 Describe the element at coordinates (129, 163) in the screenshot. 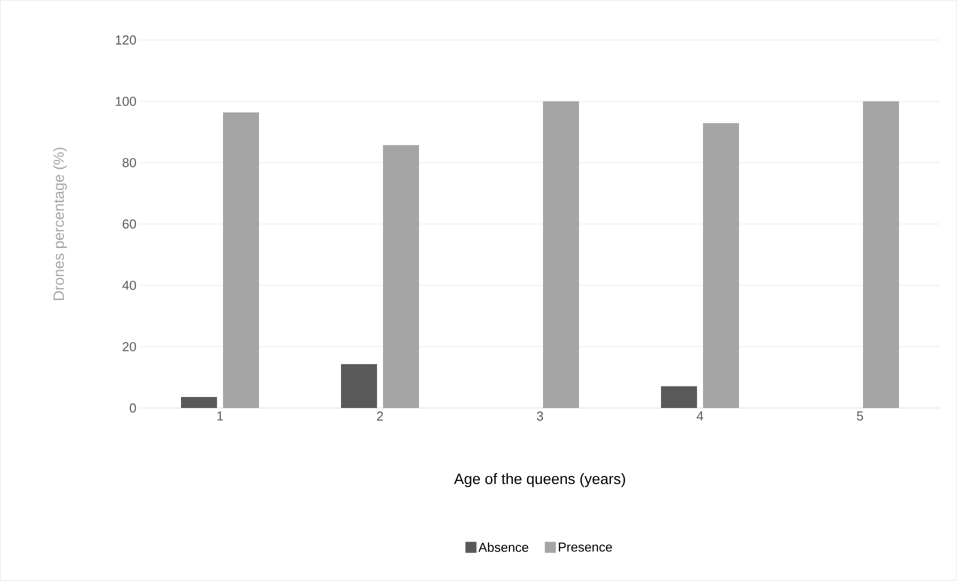

I see `y-tick-label: 80` at that location.